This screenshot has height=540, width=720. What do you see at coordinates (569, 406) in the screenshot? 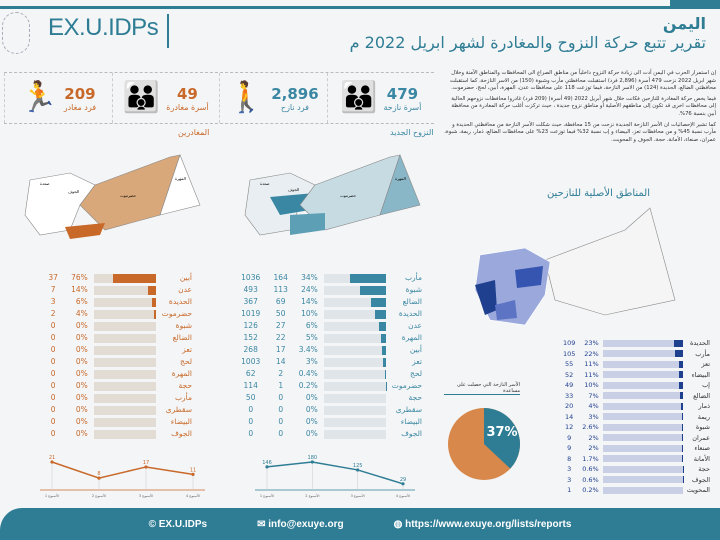
I see `count-value: 20` at bounding box center [569, 406].